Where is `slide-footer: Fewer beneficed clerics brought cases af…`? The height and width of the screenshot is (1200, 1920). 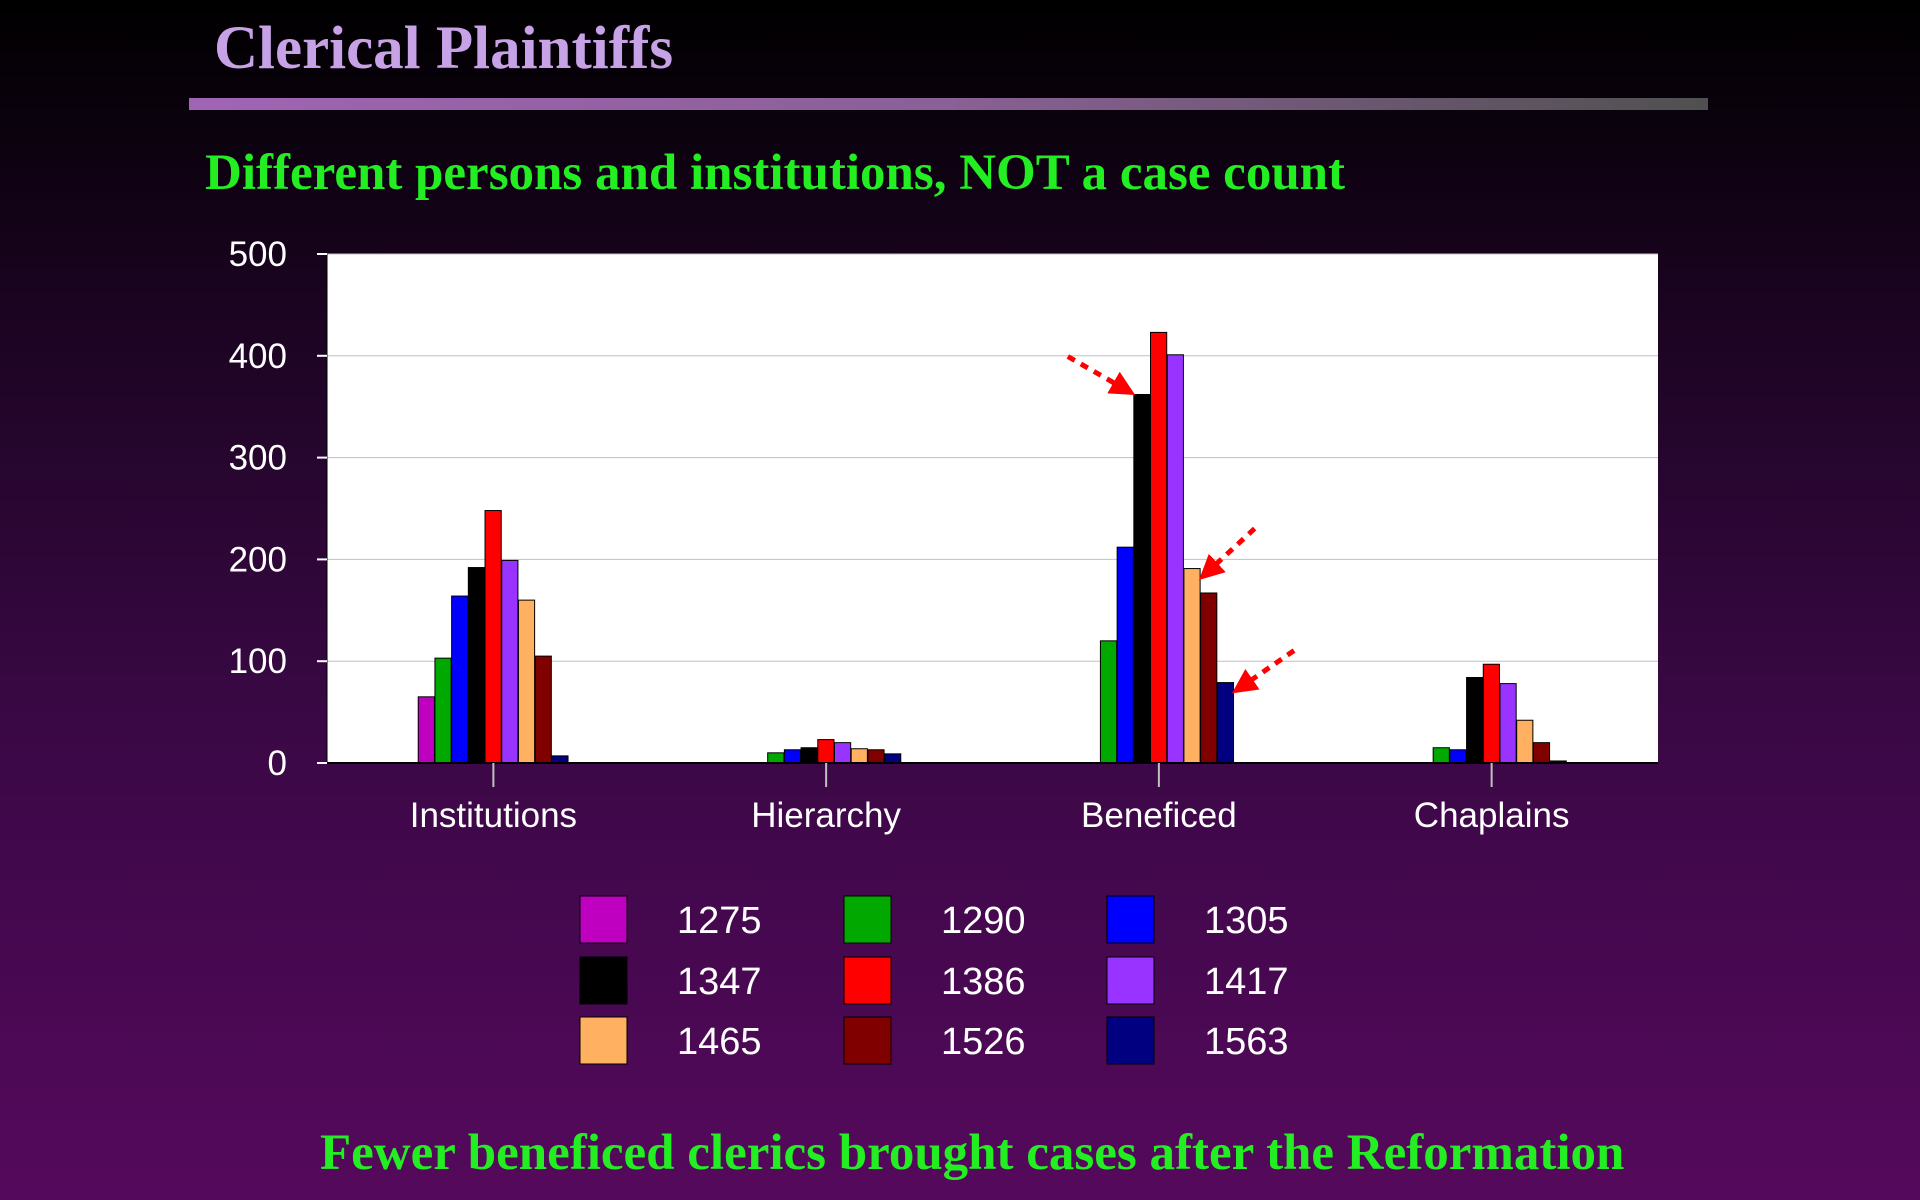 slide-footer: Fewer beneficed clerics brought cases af… is located at coordinates (972, 1153).